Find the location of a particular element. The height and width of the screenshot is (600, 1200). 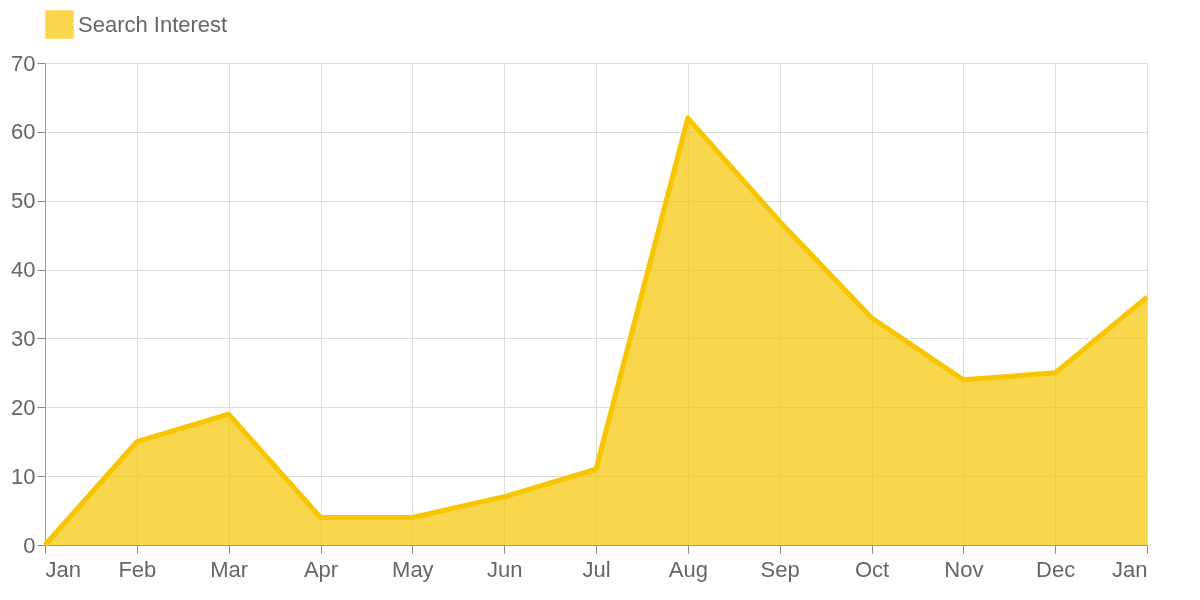

y-tick-label: 40 is located at coordinates (23, 270).